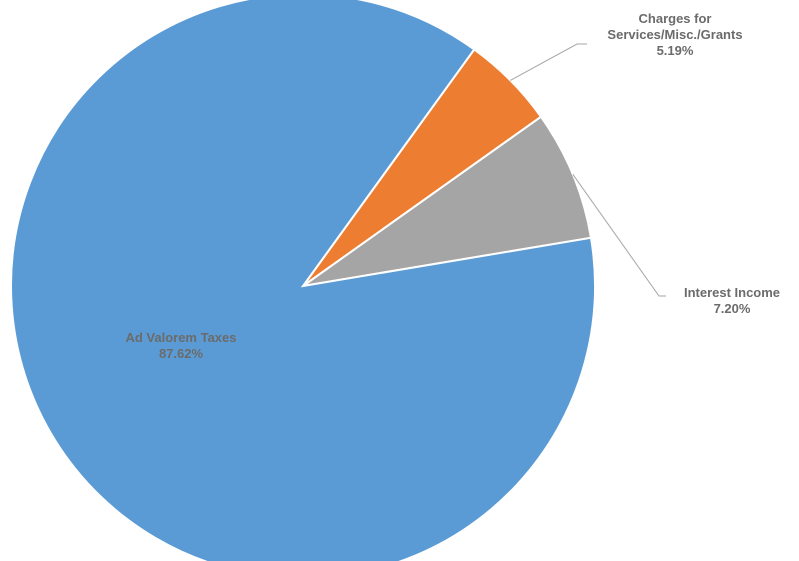 The height and width of the screenshot is (561, 799). What do you see at coordinates (588, 170) in the screenshot?
I see `leader-lines-layer` at bounding box center [588, 170].